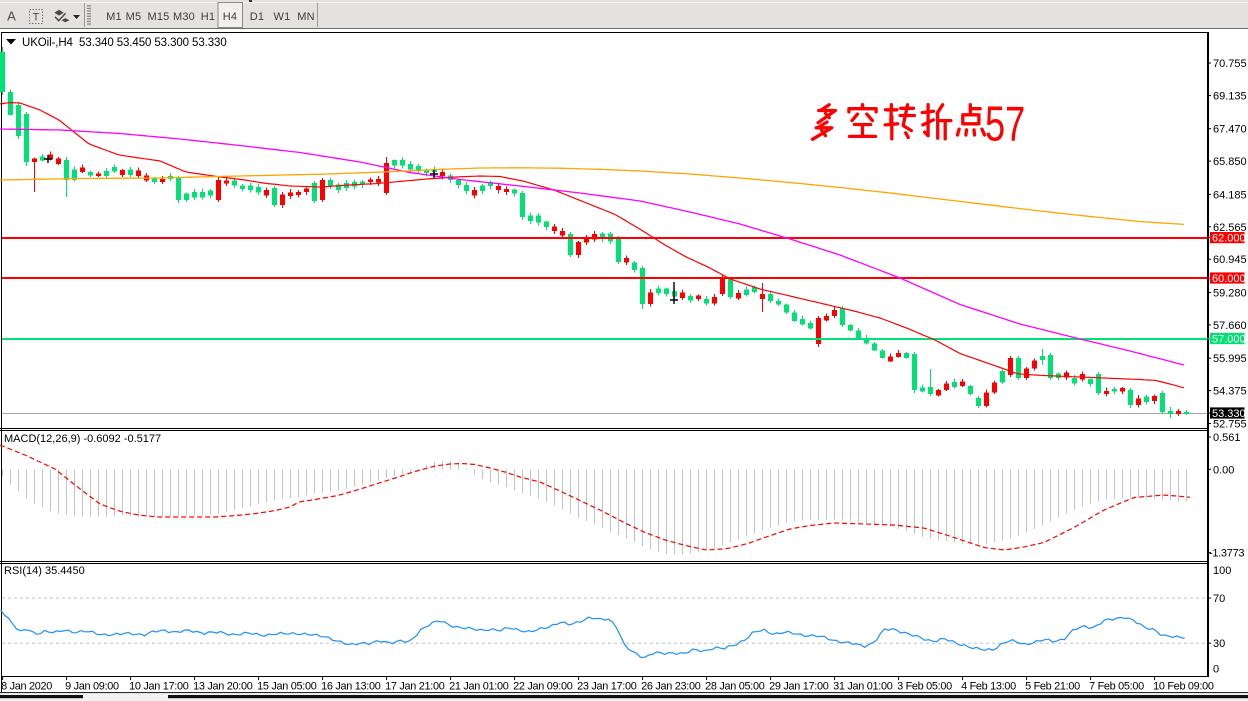 The height and width of the screenshot is (701, 1248). I want to click on svg-text: M1, so click(114, 17).